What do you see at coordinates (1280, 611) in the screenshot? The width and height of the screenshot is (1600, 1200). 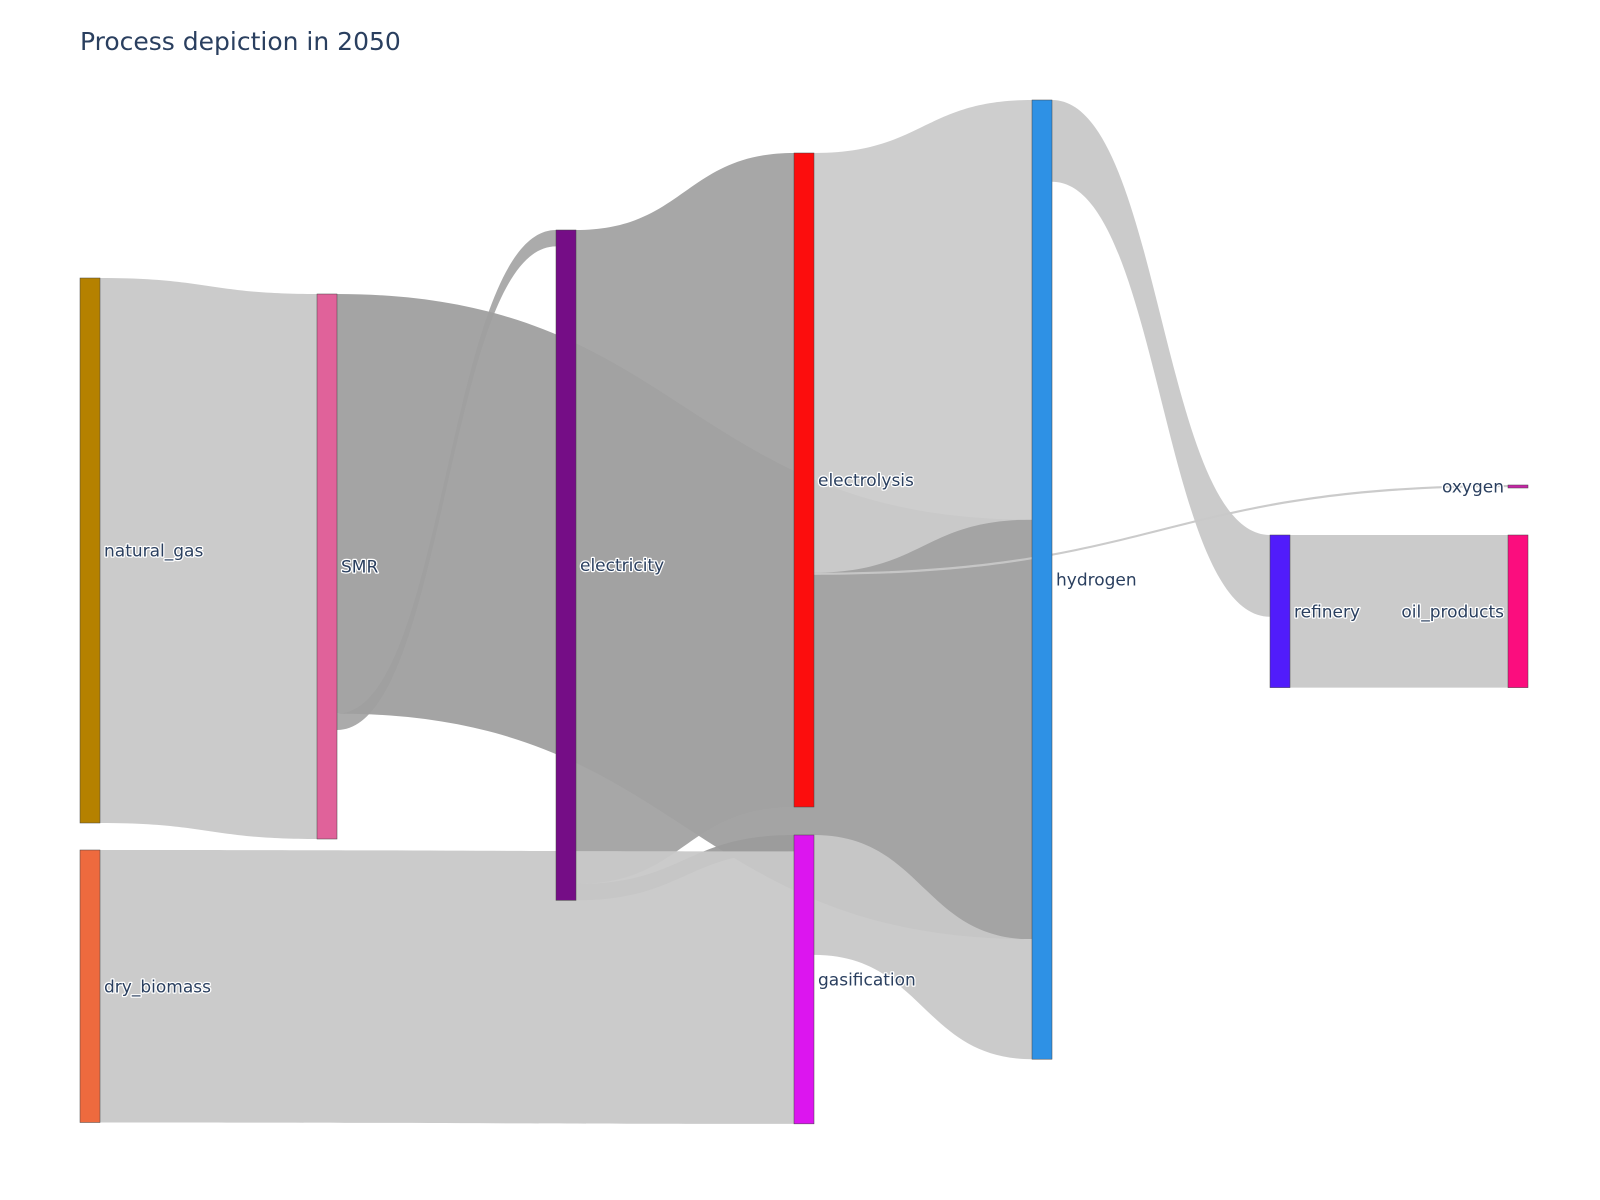 I see `node-refinery` at bounding box center [1280, 611].